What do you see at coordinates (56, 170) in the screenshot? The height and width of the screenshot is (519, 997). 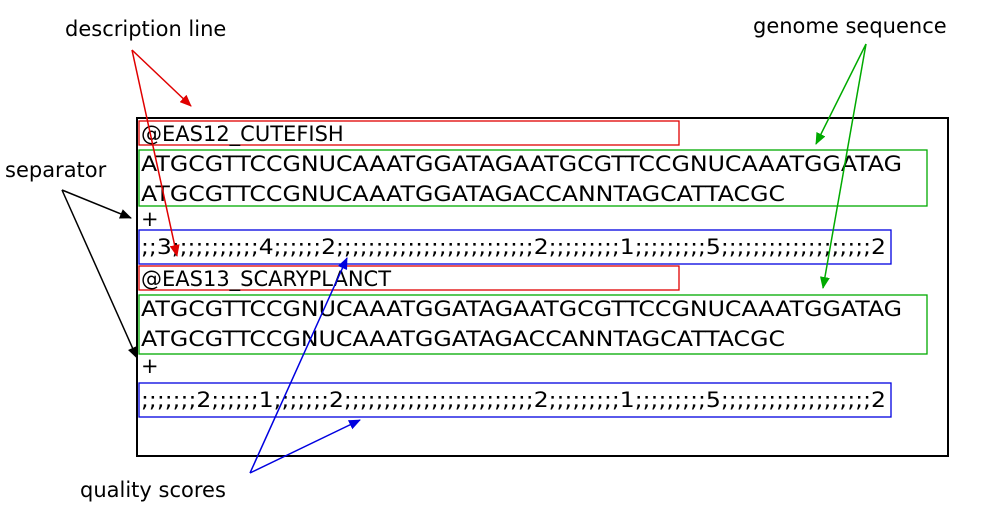 I see `separator-label: separator` at bounding box center [56, 170].